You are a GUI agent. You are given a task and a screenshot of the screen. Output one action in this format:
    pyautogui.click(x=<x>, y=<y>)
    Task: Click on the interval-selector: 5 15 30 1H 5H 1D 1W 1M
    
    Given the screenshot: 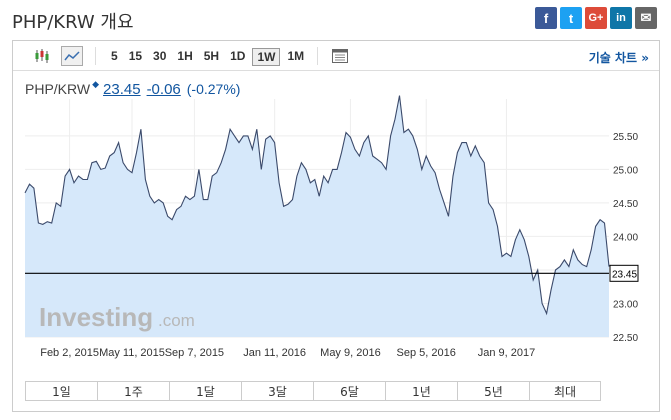 What is the action you would take?
    pyautogui.click(x=209, y=57)
    